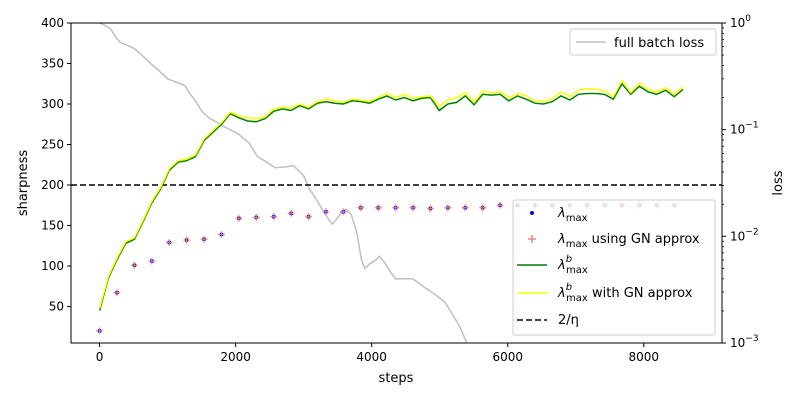 This screenshot has height=400, width=800. Describe the element at coordinates (778, 182) in the screenshot. I see `y2-axis-label: loss` at that location.